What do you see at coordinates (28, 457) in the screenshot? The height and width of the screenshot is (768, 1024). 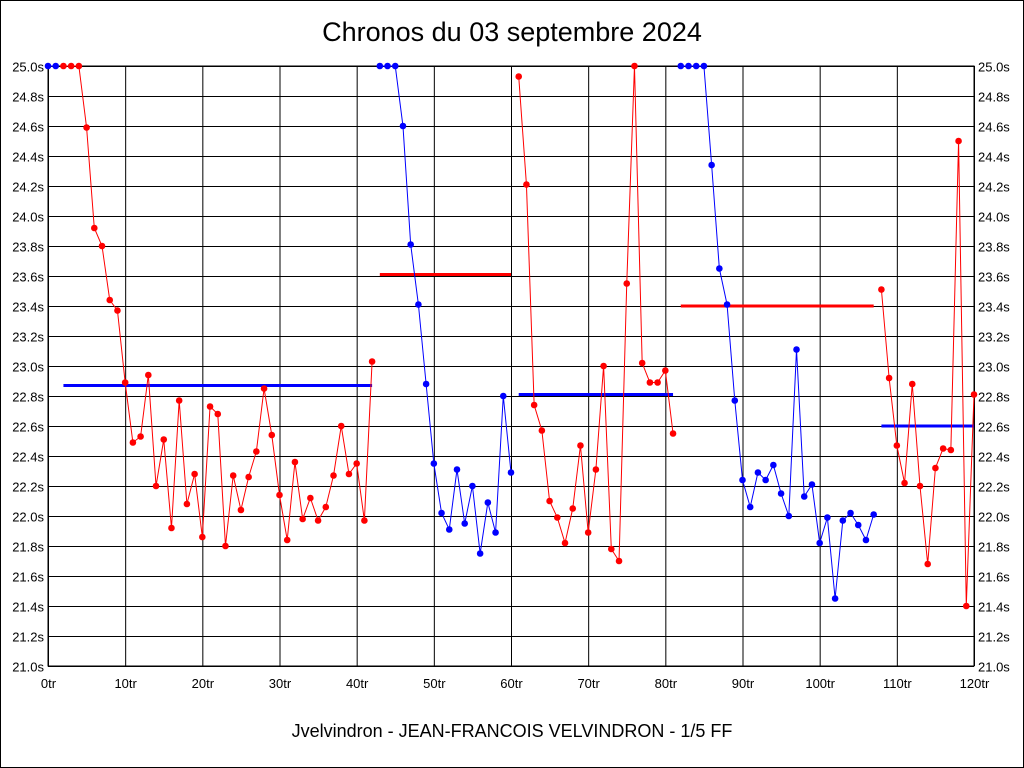 I see `y-tick-label-left: 22.4s` at bounding box center [28, 457].